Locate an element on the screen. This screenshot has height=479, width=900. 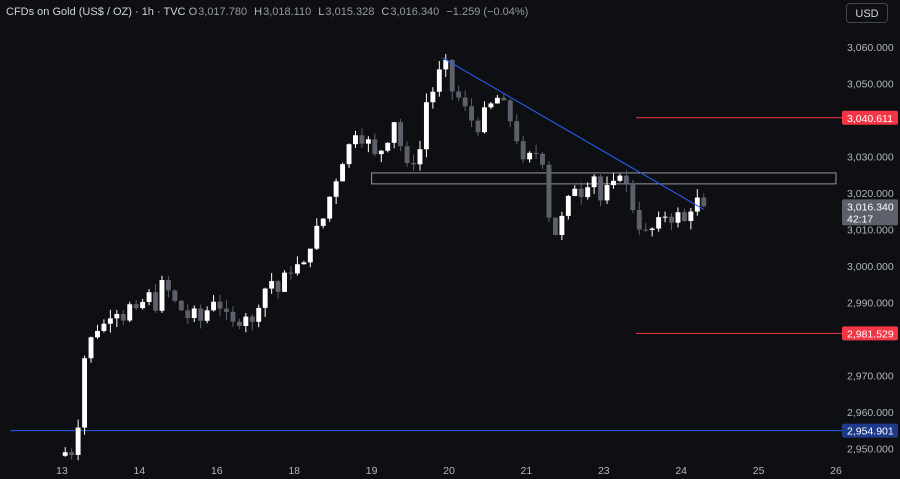
resistance-zone is located at coordinates (604, 178).